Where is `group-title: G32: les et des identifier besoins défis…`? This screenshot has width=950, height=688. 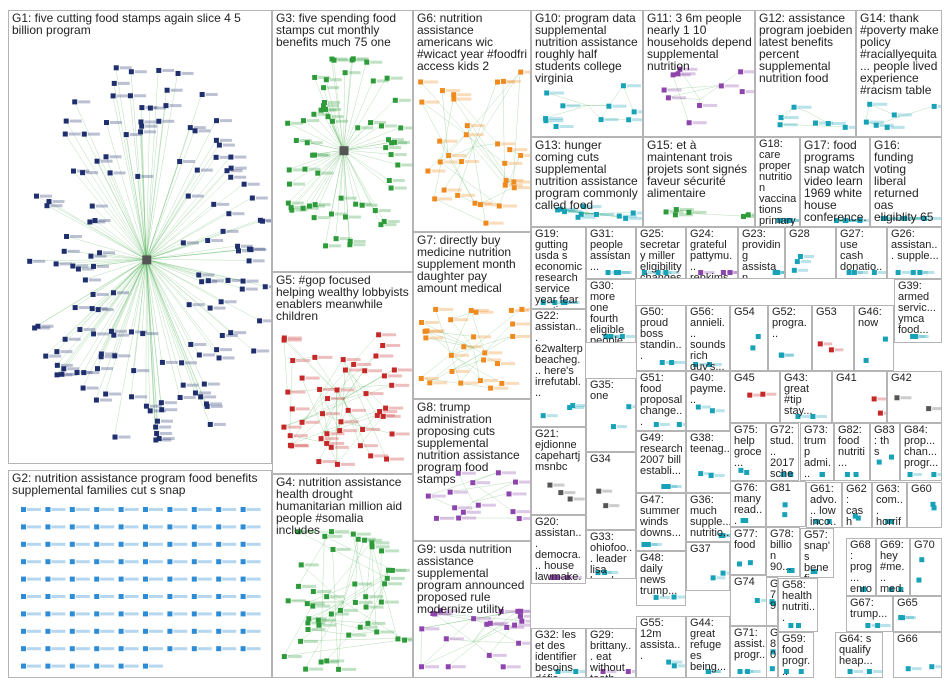
group-title: G32: les et des identifier besoins défis… is located at coordinates (556, 653).